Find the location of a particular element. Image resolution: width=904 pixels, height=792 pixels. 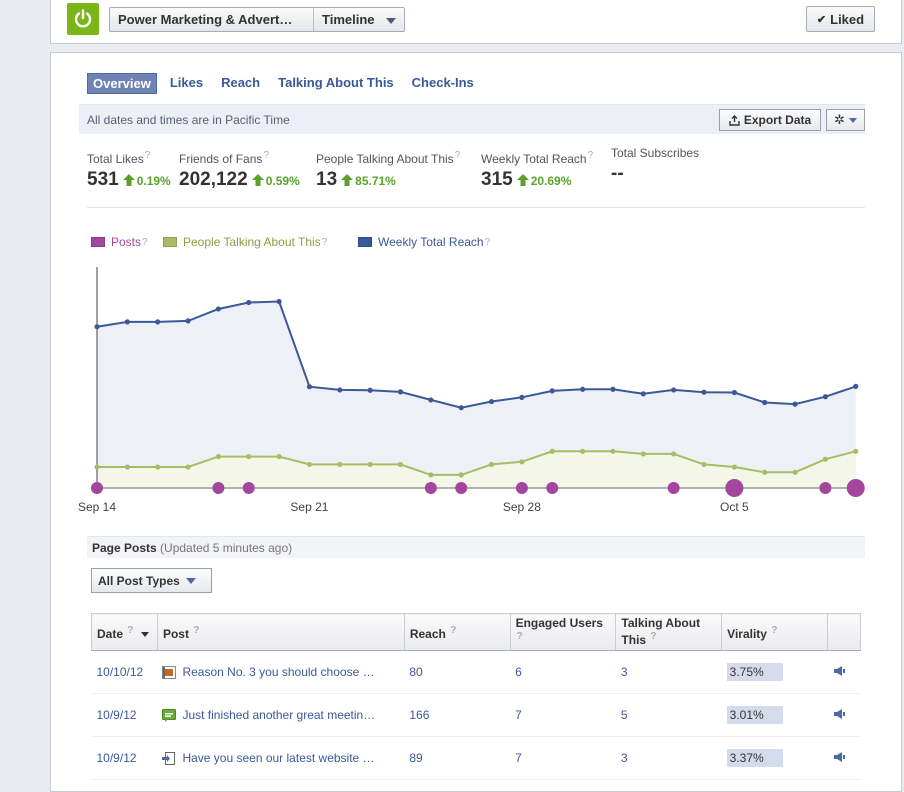

stat-label: Weekly Total Reach is located at coordinates (534, 159).